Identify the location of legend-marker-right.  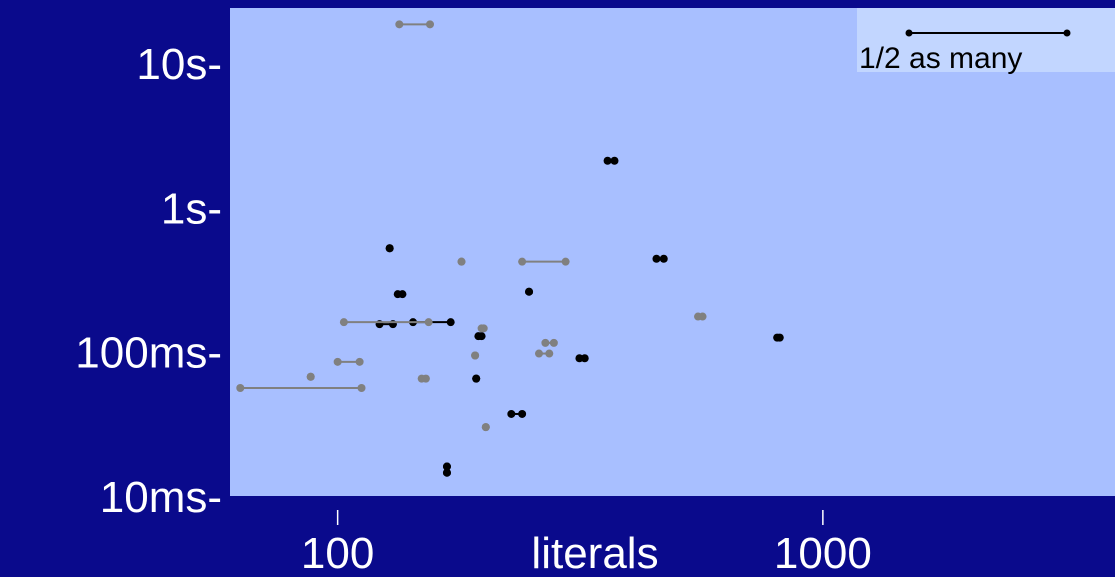
(1067, 33).